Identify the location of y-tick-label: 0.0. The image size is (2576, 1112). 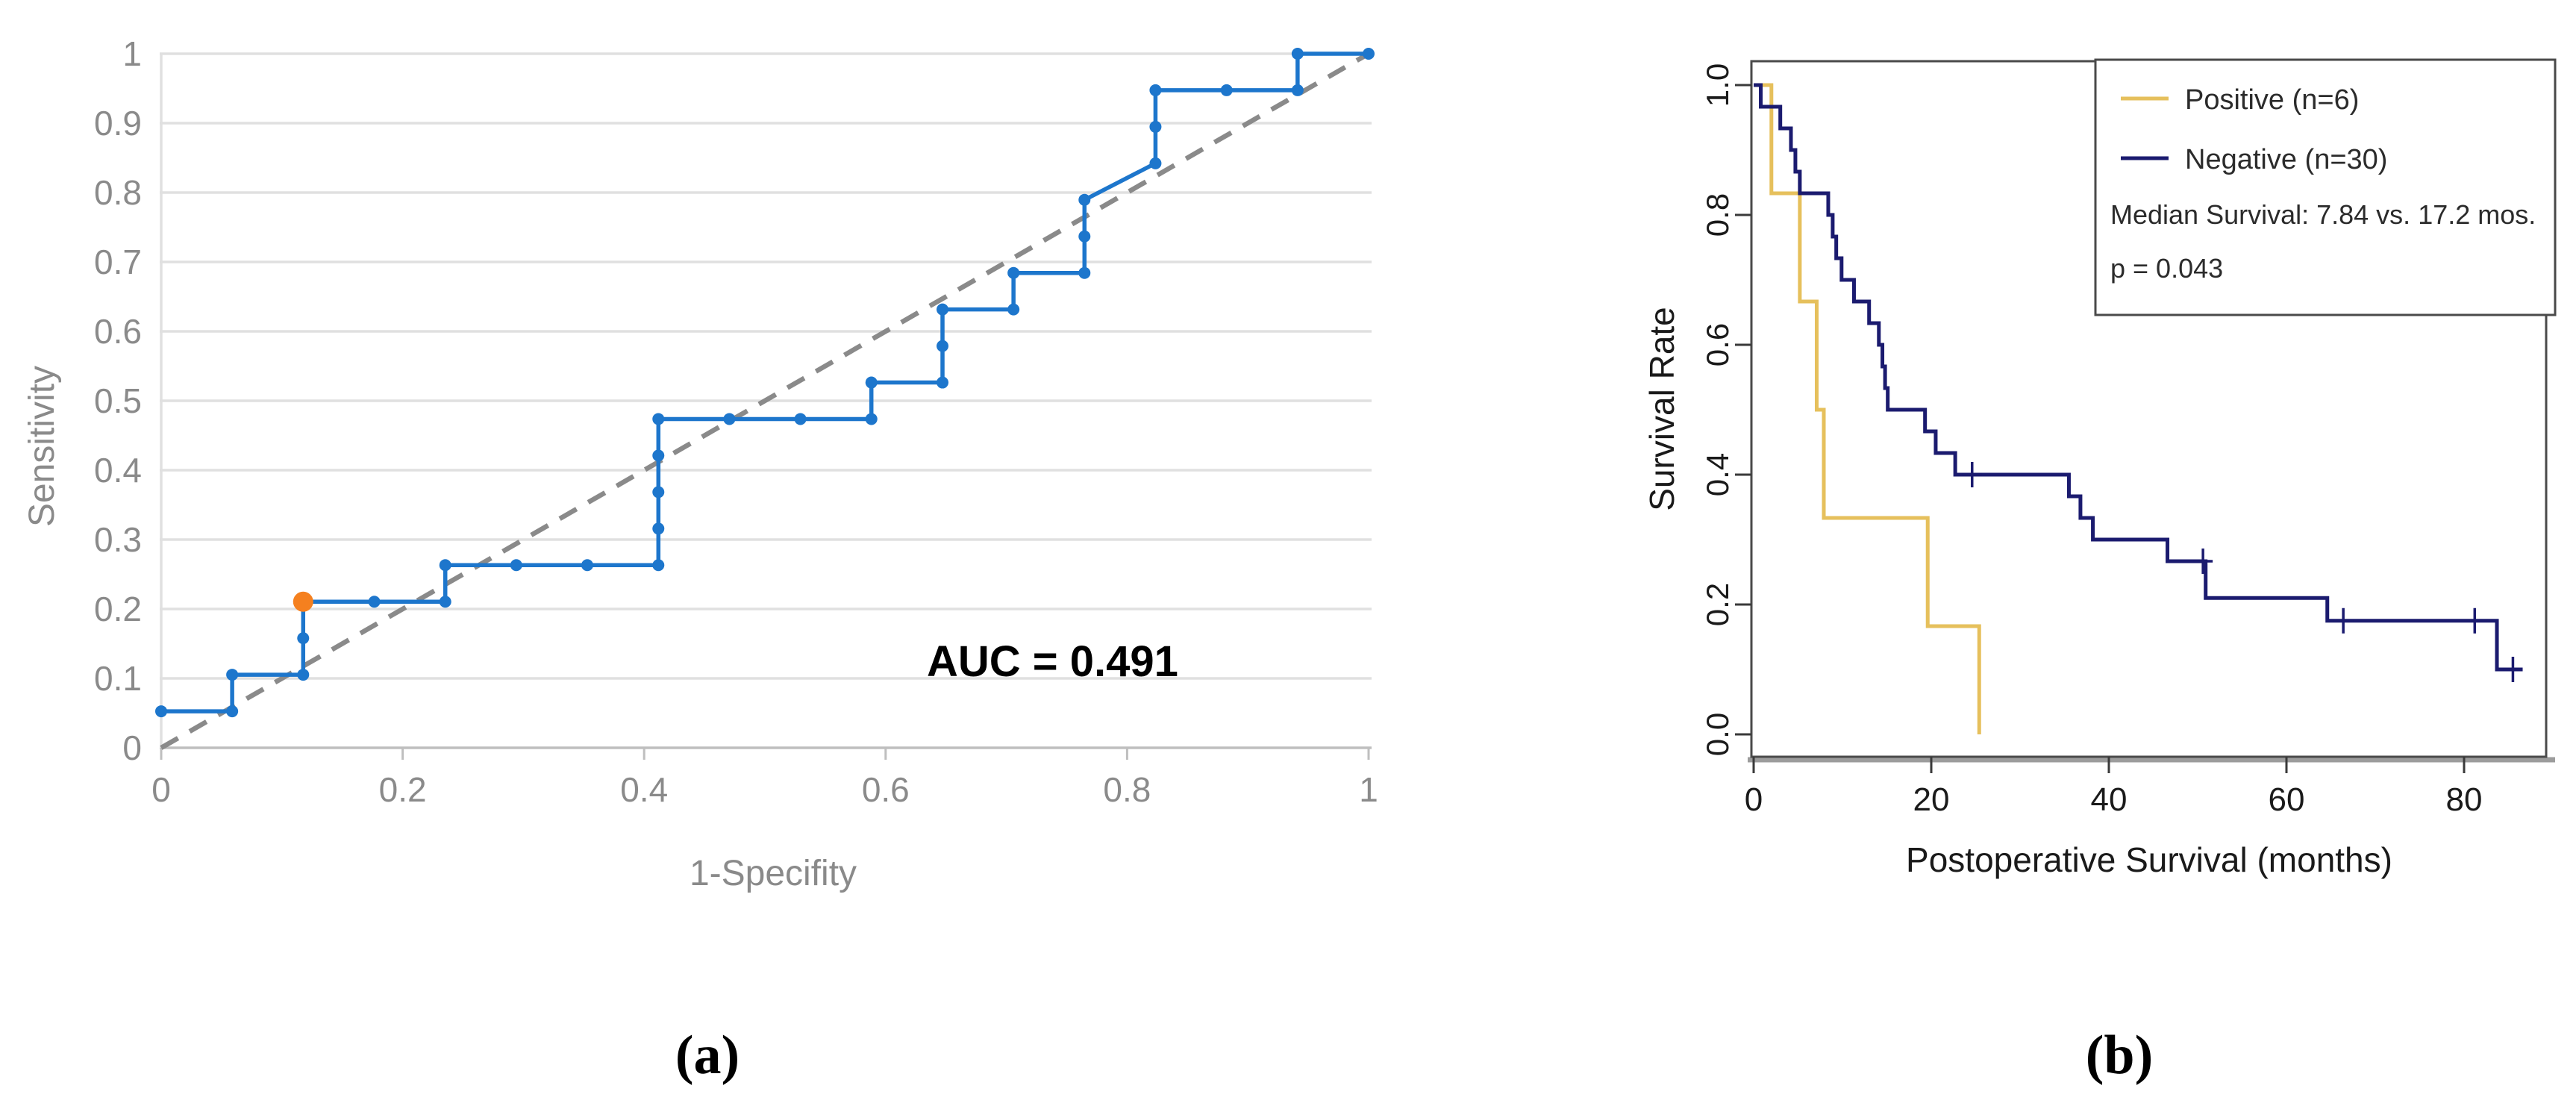
(1717, 734).